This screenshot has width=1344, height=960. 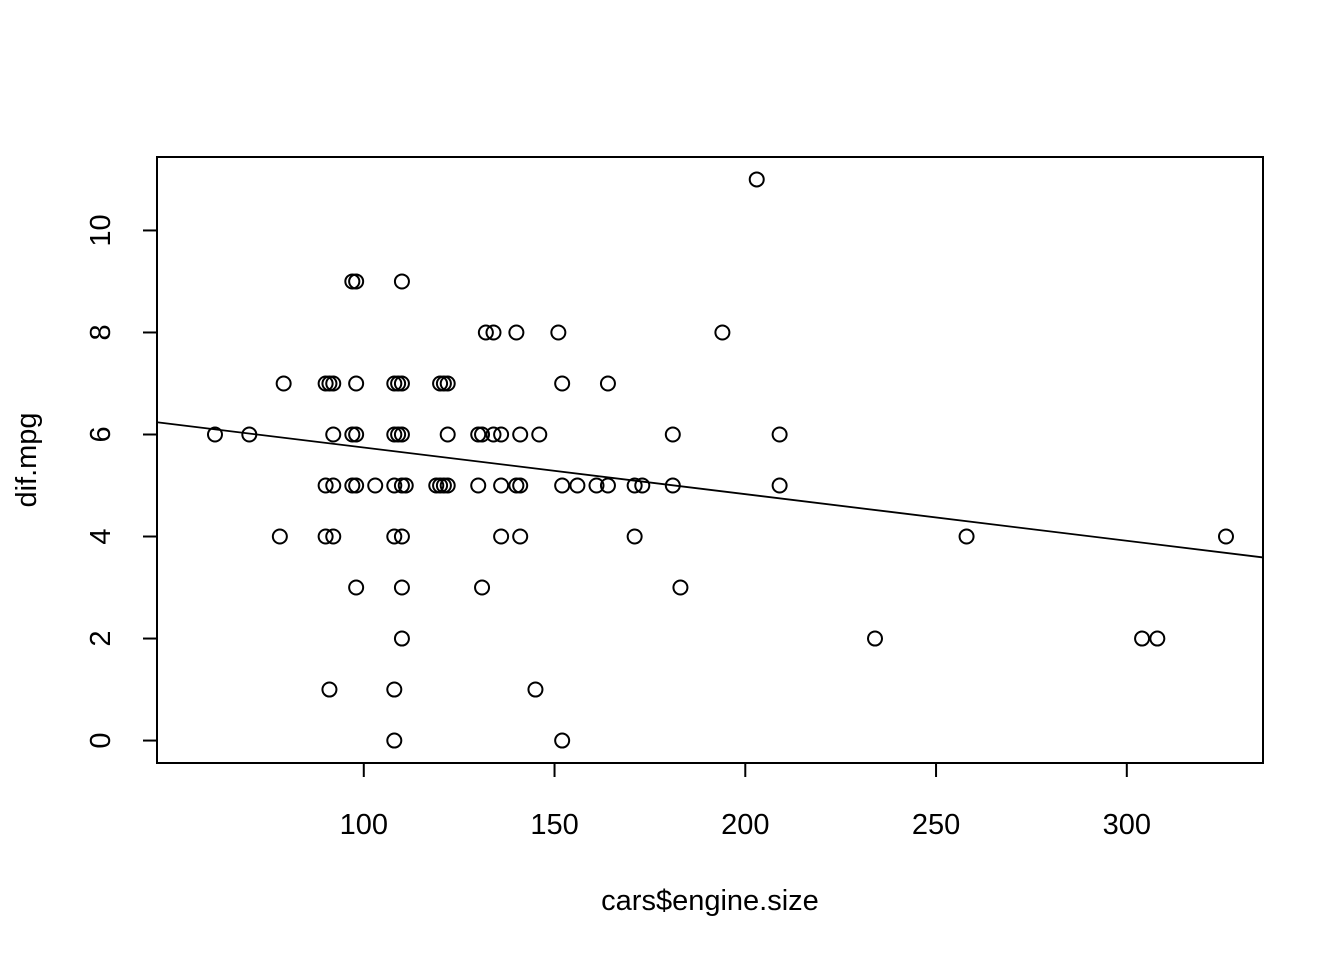 I want to click on y-tick-label: 2, so click(x=101, y=638).